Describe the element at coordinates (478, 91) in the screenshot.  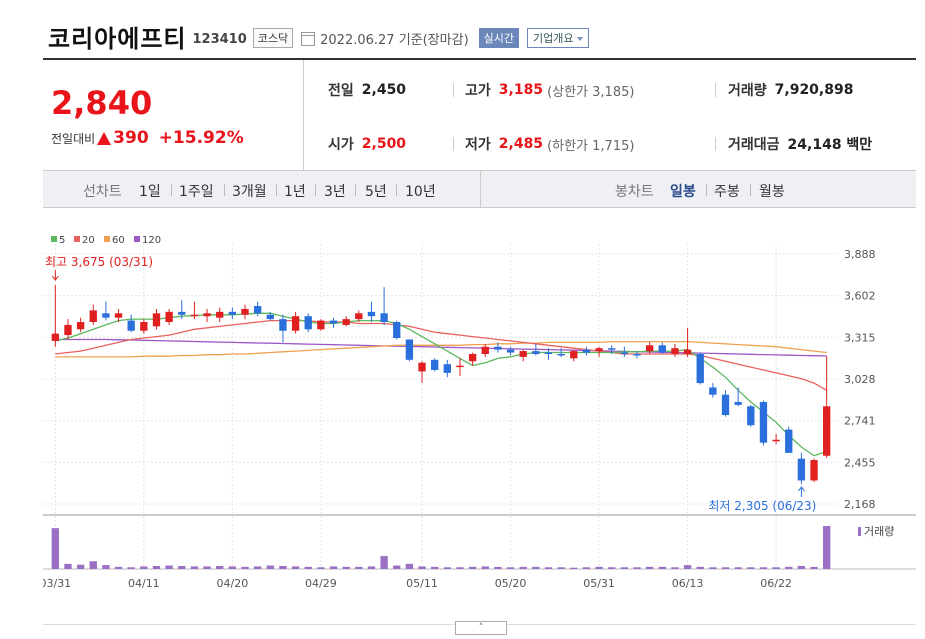
I see `high-label: 고가` at that location.